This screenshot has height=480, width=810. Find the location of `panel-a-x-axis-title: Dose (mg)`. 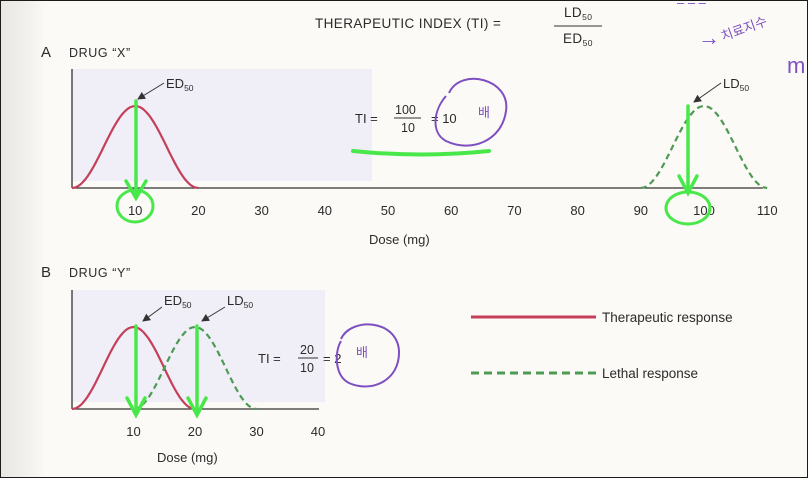

panel-a-x-axis-title: Dose (mg) is located at coordinates (399, 239).